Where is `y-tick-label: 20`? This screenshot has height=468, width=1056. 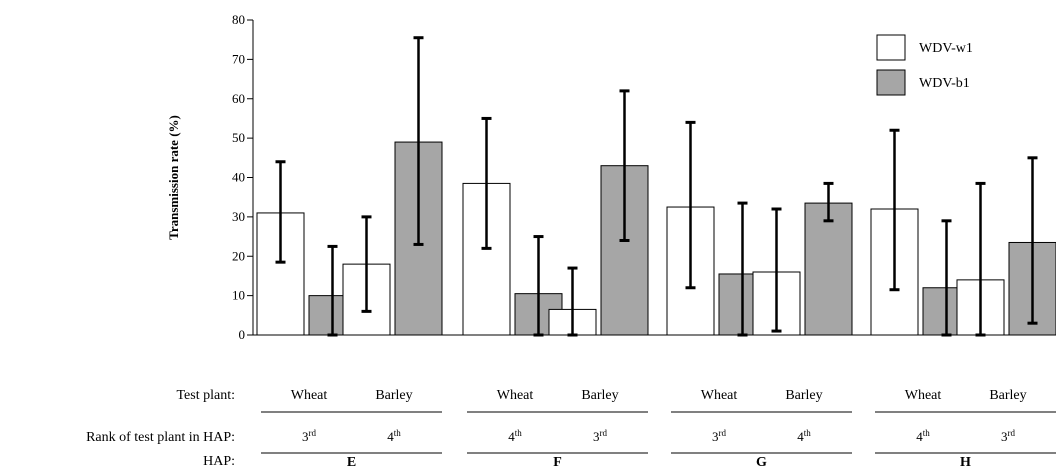
y-tick-label: 20 is located at coordinates (238, 255).